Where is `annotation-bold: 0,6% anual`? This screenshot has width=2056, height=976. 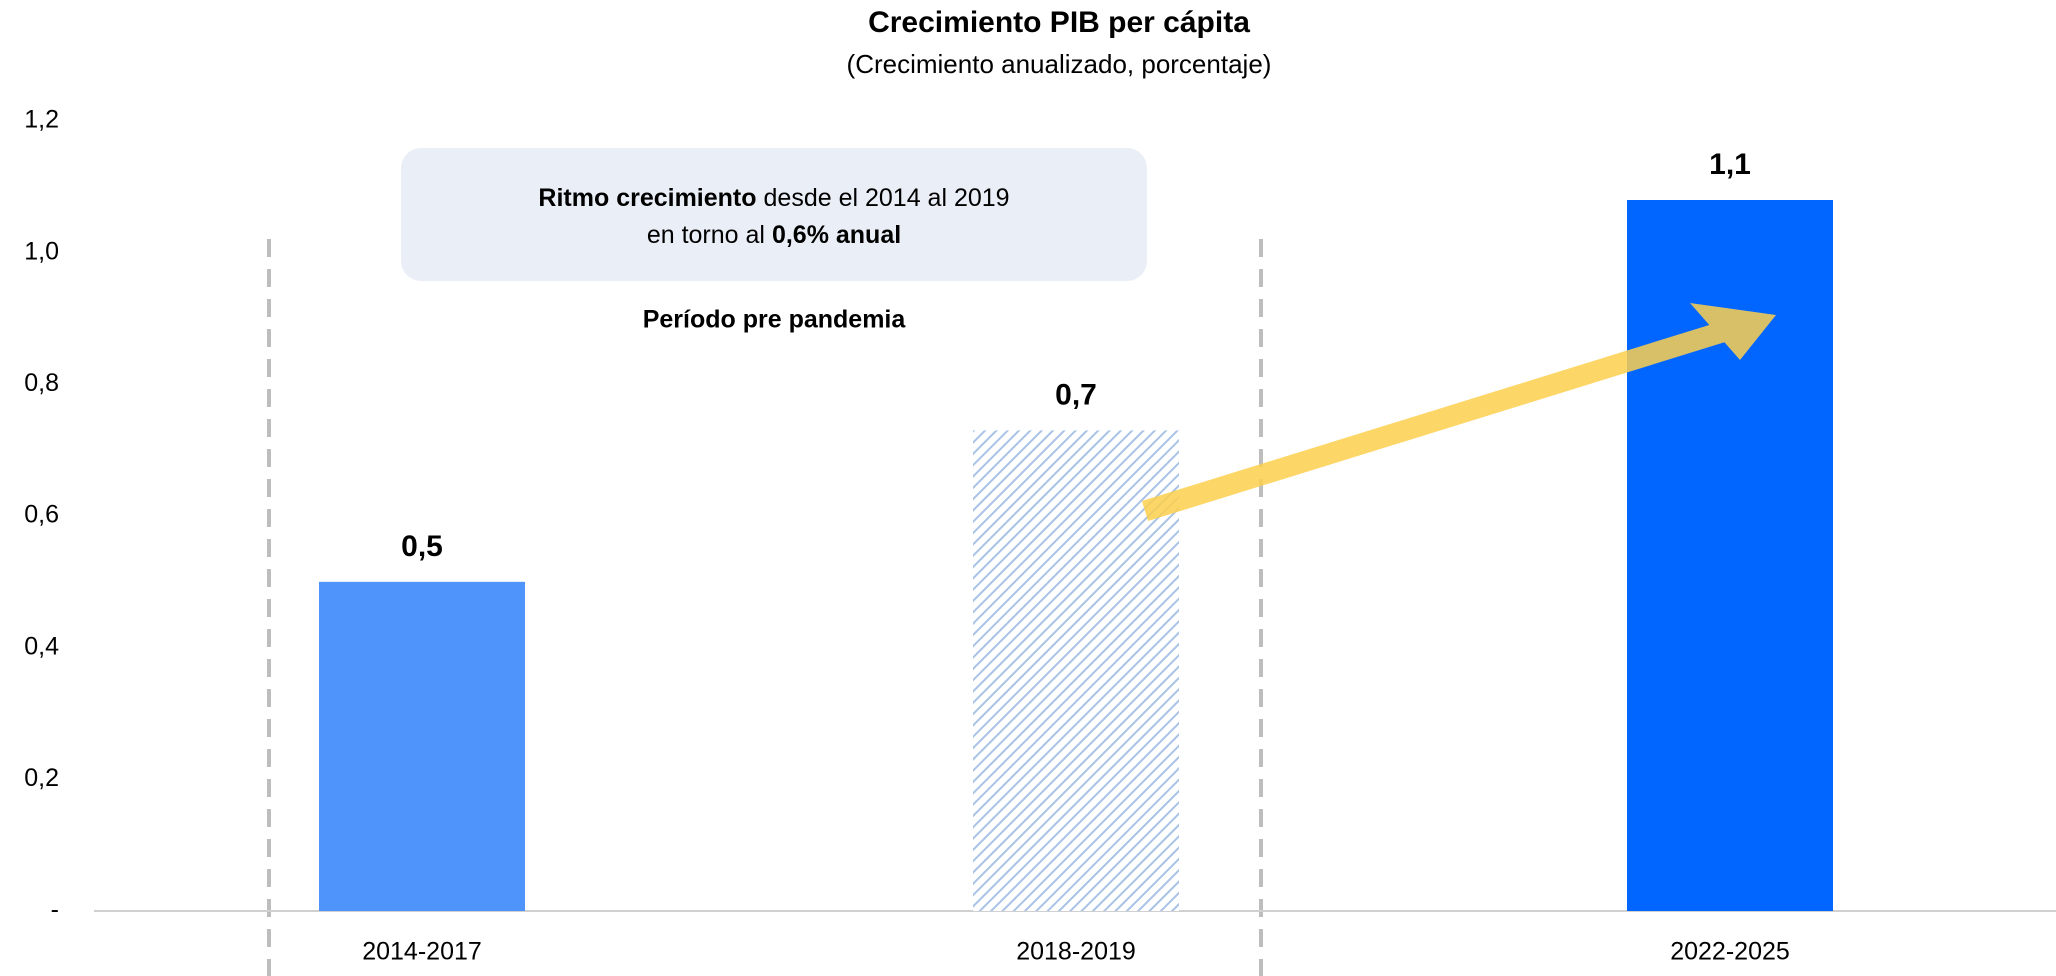
annotation-bold: 0,6% anual is located at coordinates (836, 235).